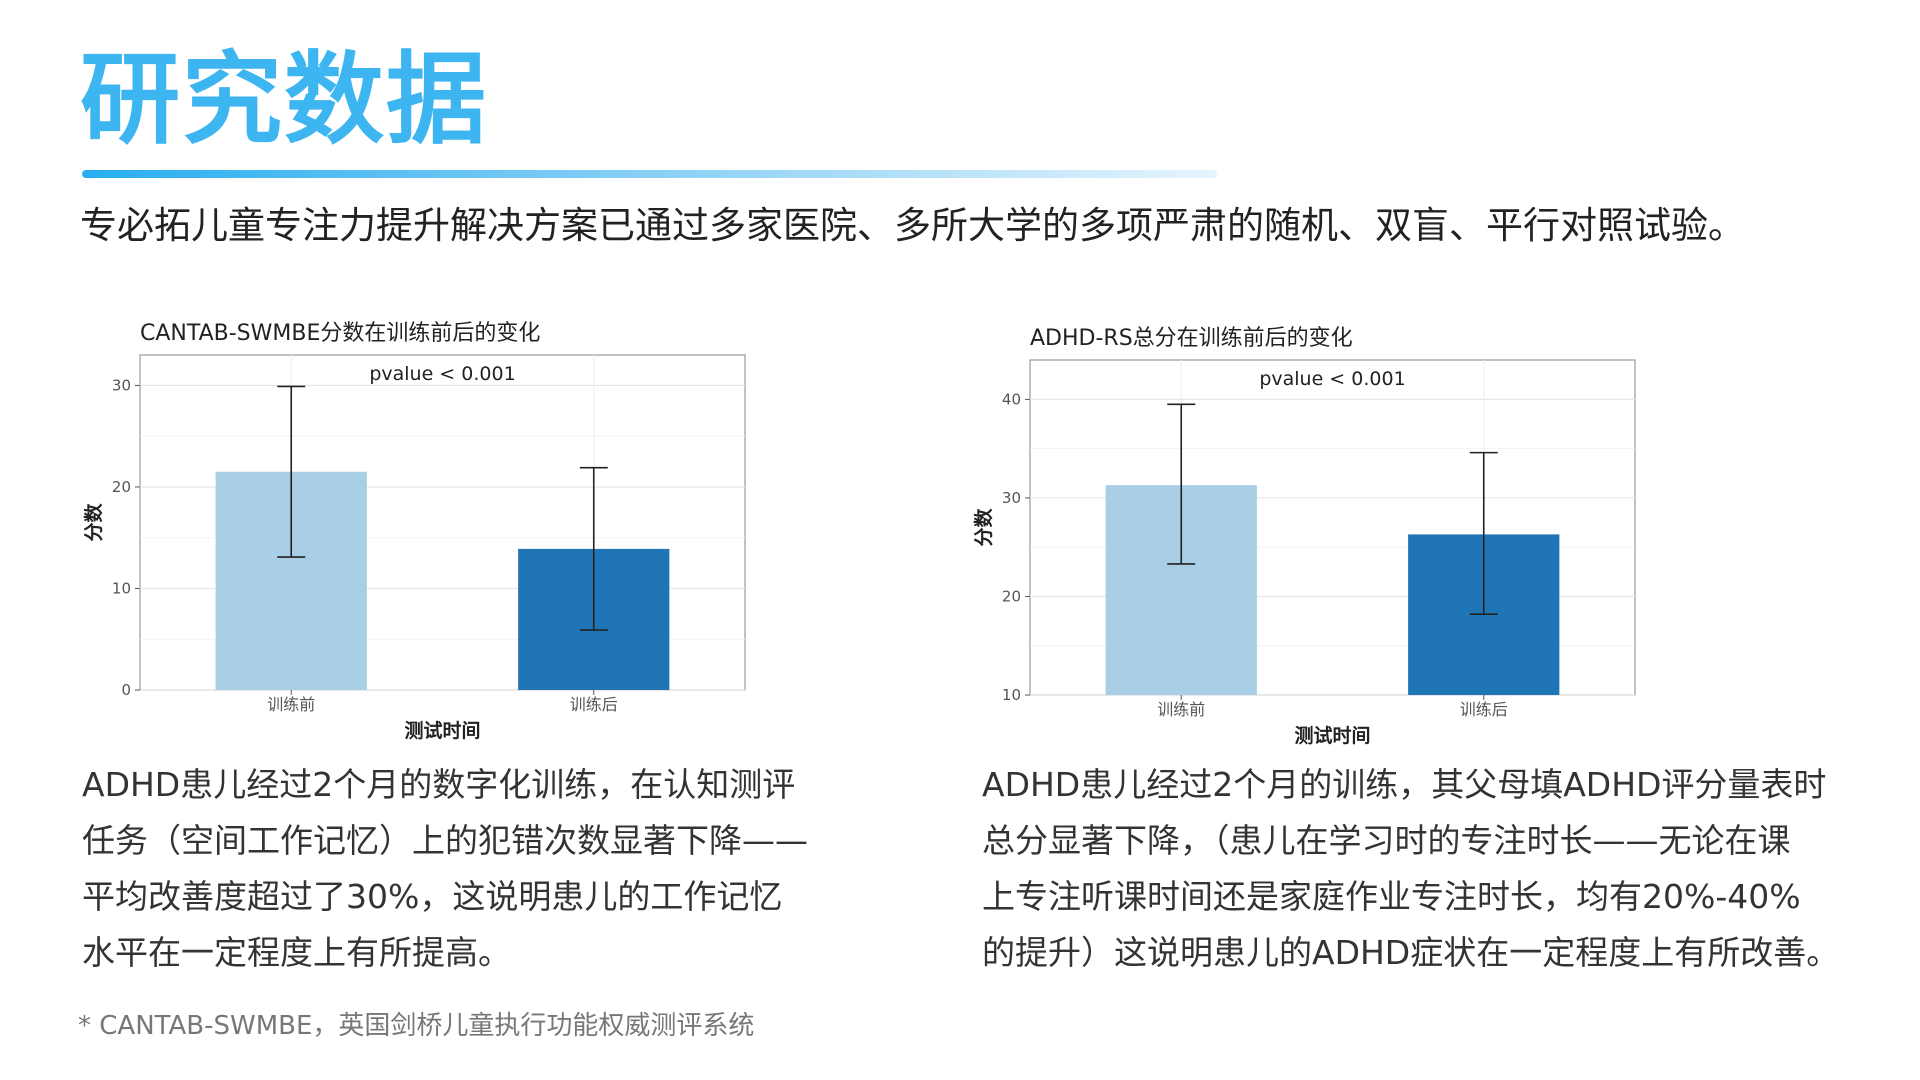 The image size is (1920, 1080). Describe the element at coordinates (983, 527) in the screenshot. I see `chart-adhd-rs-ylabel: 分数` at that location.